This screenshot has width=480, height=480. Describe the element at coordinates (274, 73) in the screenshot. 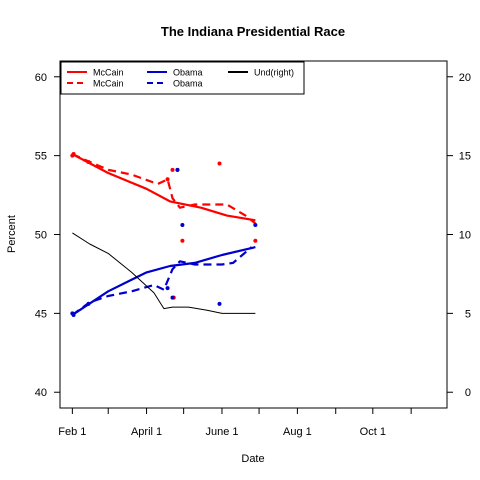

I see `legend-label: Und(right)` at that location.